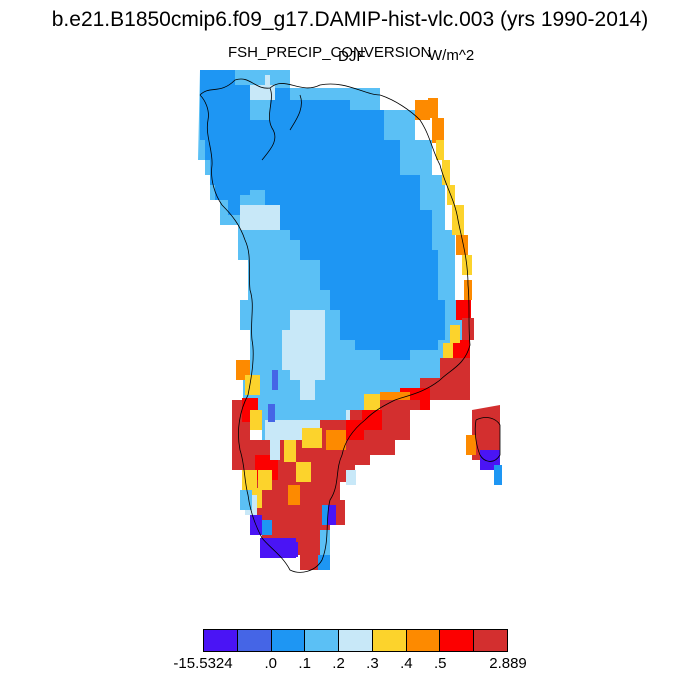 This screenshot has height=700, width=700. I want to click on colorbar, so click(355, 640).